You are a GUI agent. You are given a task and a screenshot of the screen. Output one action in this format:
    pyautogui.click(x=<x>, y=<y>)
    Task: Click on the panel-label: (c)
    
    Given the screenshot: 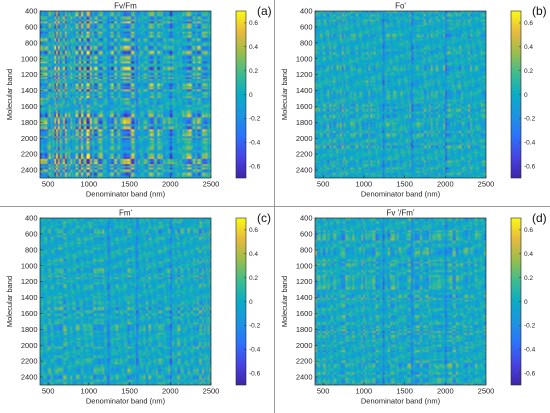 What is the action you would take?
    pyautogui.click(x=264, y=218)
    